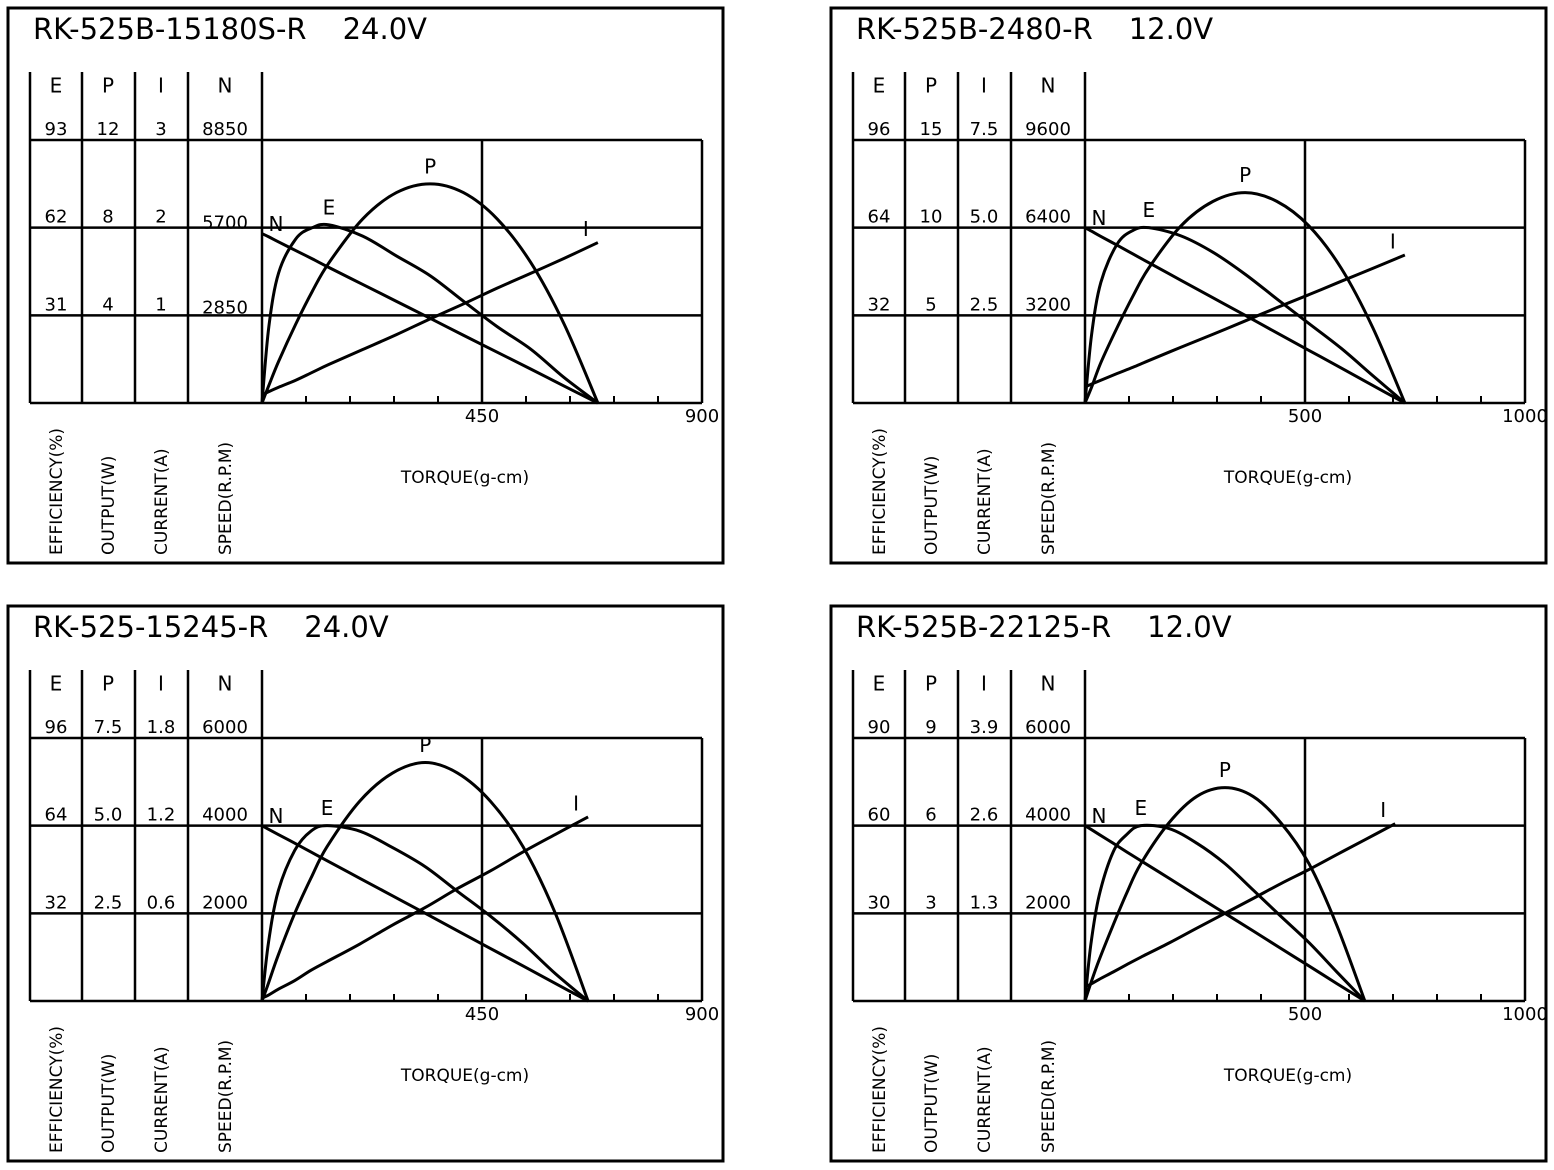 The image size is (1554, 1170). I want to click on y-tick-label: 31, so click(56, 304).